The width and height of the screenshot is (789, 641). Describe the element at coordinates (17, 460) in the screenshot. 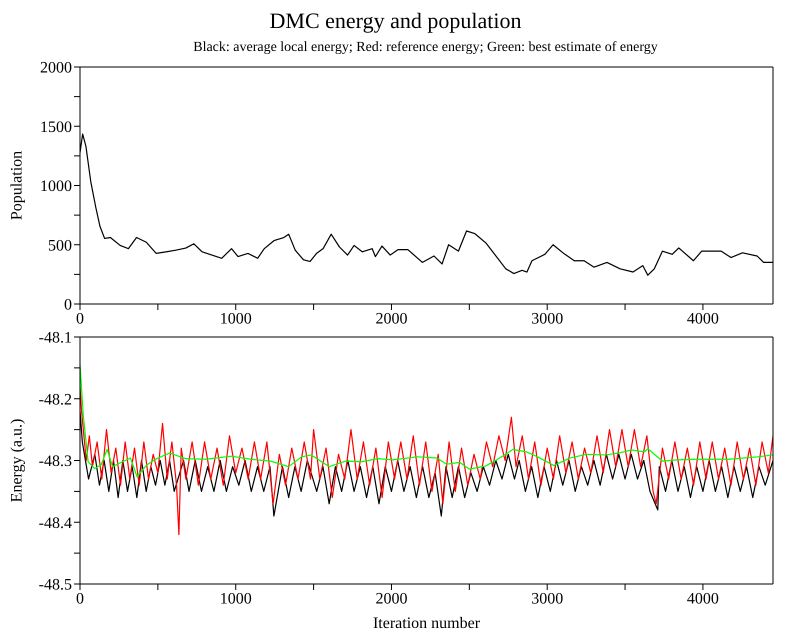

I see `y-axis-title: Energy (a.u.)` at that location.